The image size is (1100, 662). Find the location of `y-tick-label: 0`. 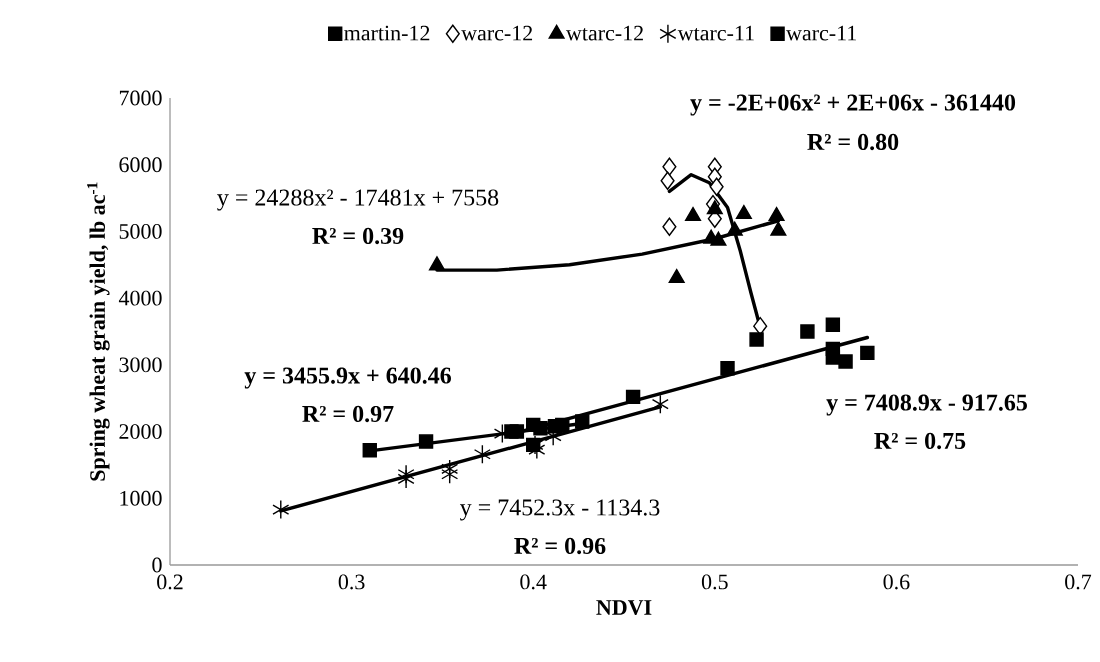

y-tick-label: 0 is located at coordinates (157, 565).